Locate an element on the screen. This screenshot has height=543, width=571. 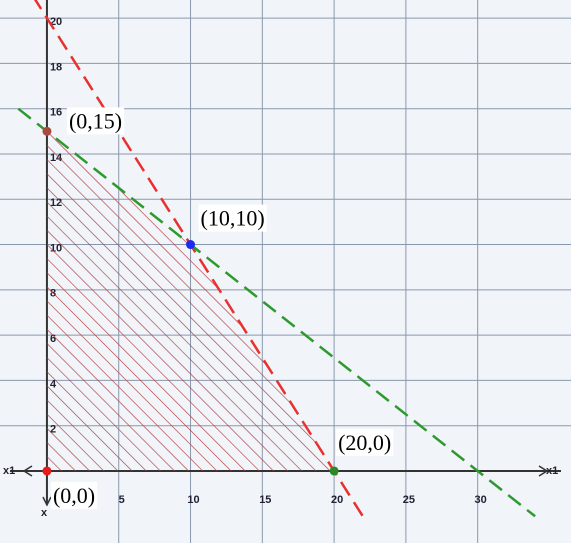
y-tick-label: 20 is located at coordinates (56, 22).